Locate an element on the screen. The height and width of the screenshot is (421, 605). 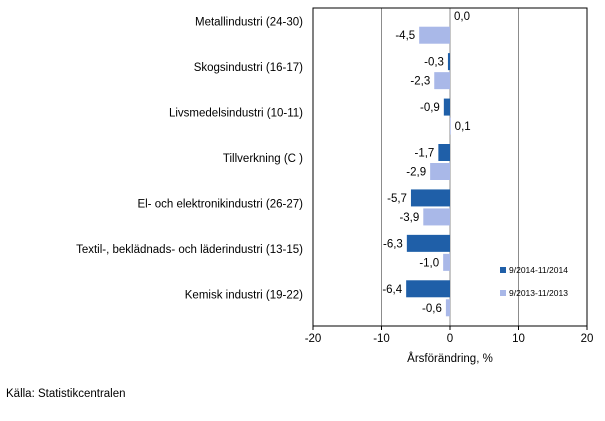
x-tick-label: 20 is located at coordinates (587, 339).